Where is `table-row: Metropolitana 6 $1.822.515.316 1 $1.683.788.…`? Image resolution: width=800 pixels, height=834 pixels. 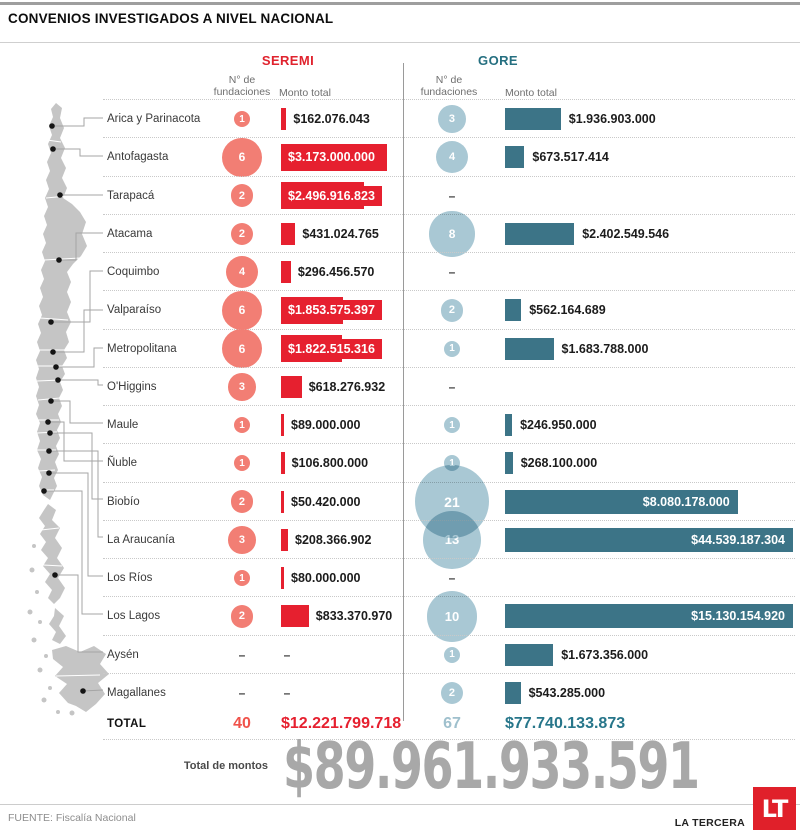 table-row: Metropolitana 6 $1.822.515.316 1 $1.683.788.… is located at coordinates (449, 348).